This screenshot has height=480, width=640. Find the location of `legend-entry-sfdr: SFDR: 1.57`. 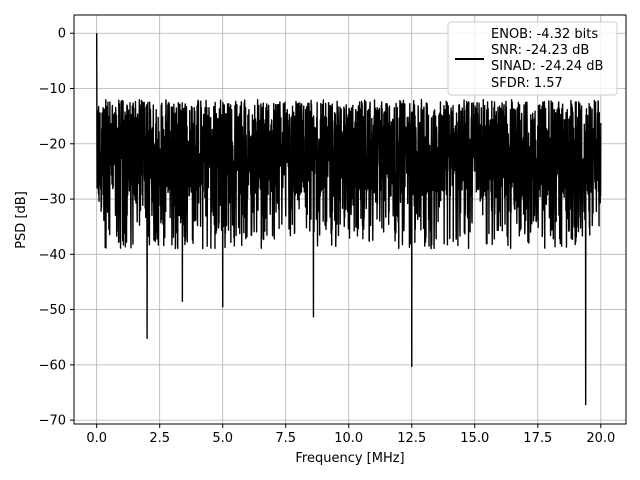

legend-entry-sfdr: SFDR: 1.57 is located at coordinates (527, 83).